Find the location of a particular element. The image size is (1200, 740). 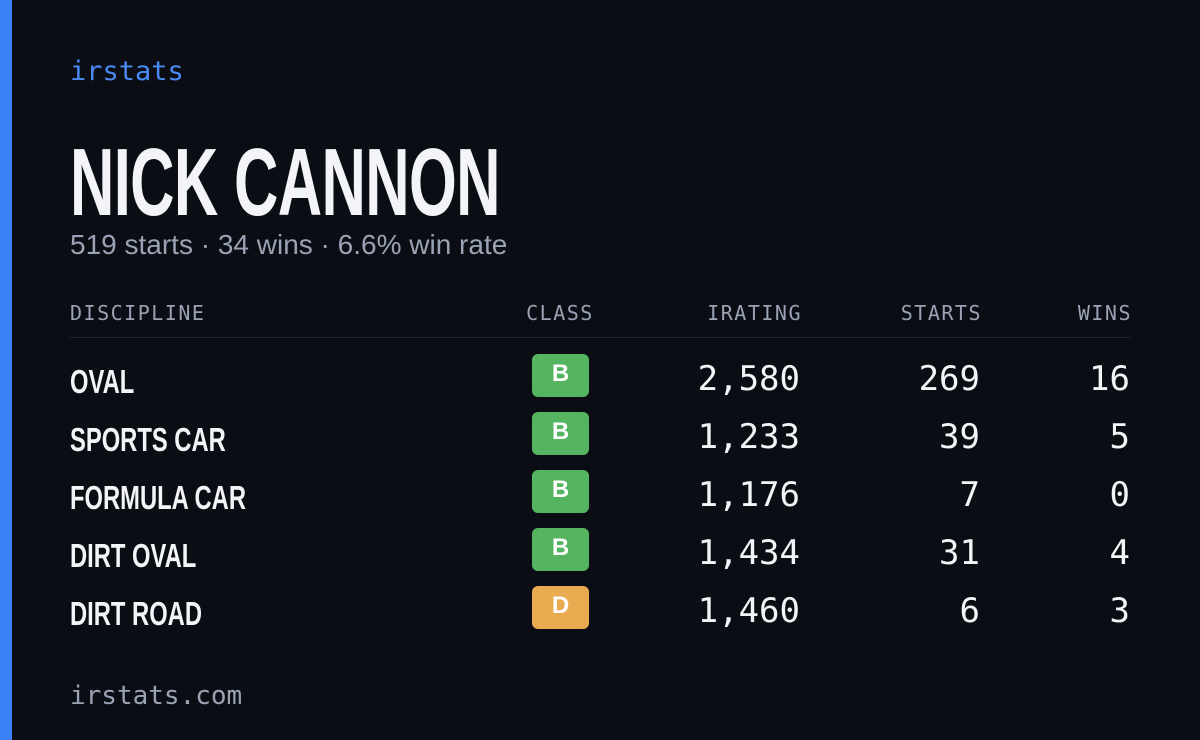

column-header: DISCIPLINE is located at coordinates (138, 313).